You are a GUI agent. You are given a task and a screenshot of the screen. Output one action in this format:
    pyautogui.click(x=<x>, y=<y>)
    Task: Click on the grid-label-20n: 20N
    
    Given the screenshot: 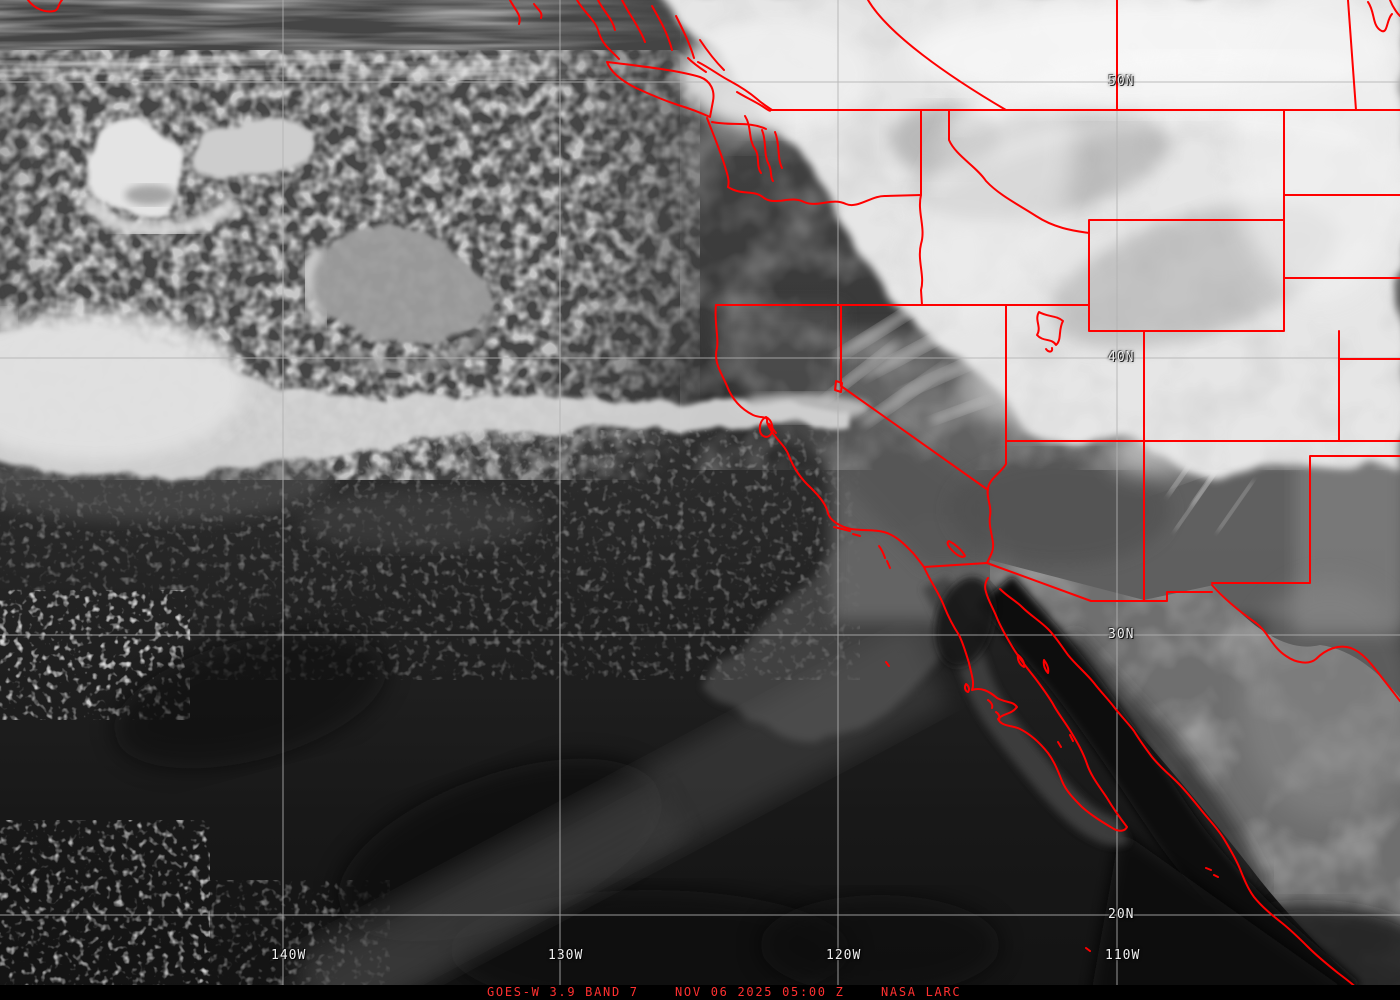 What is the action you would take?
    pyautogui.click(x=1121, y=914)
    